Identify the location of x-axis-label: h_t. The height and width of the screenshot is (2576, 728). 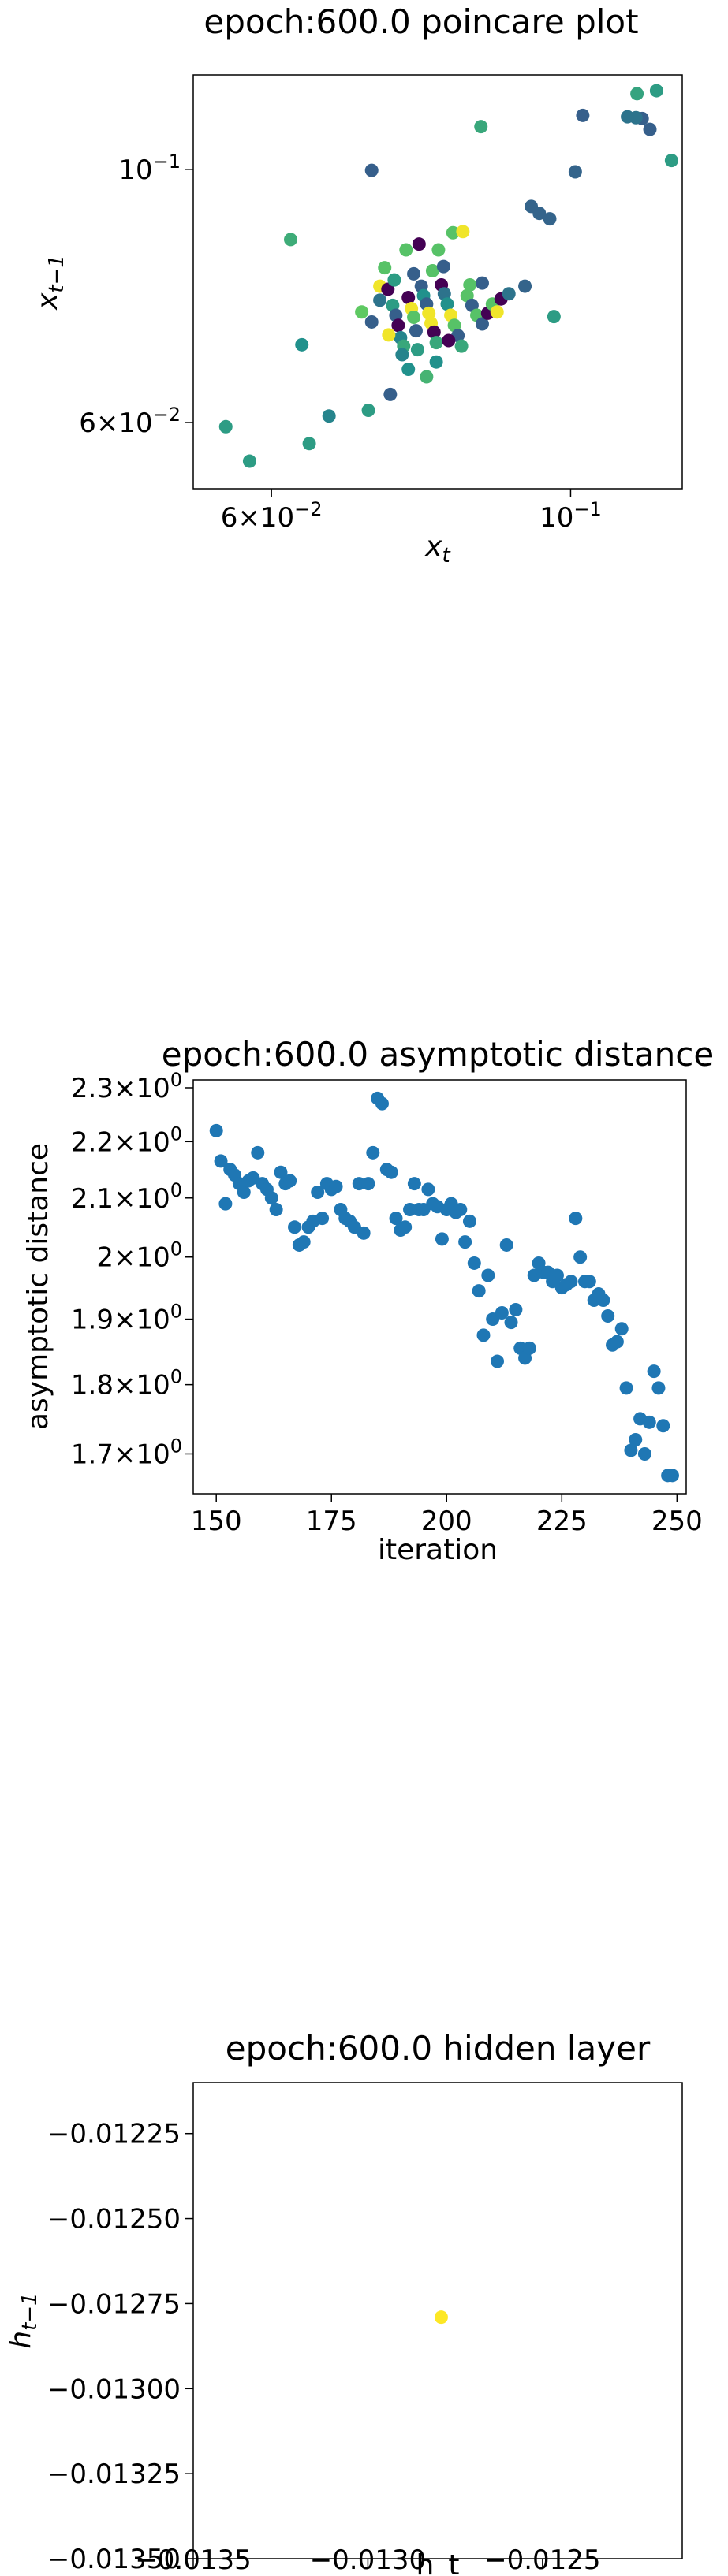
(438, 2562).